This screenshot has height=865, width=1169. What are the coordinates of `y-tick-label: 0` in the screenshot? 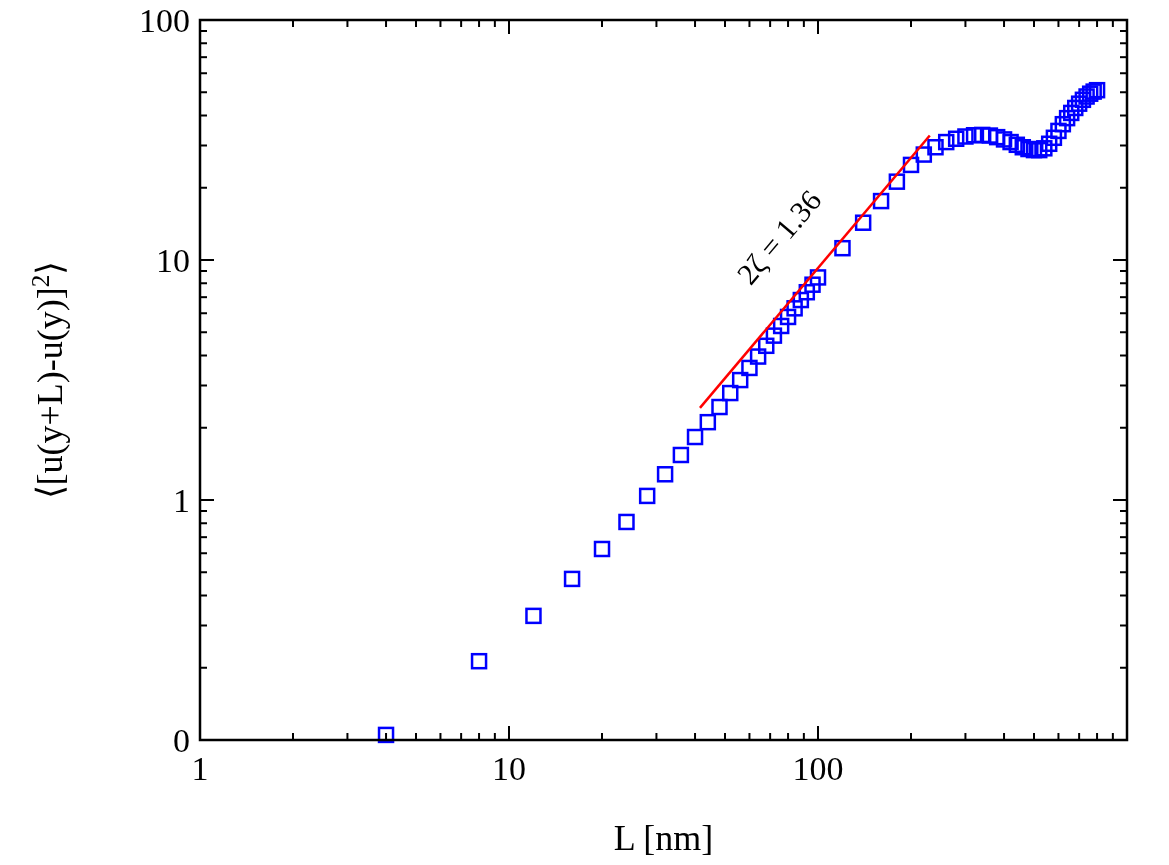 It's located at (181, 740).